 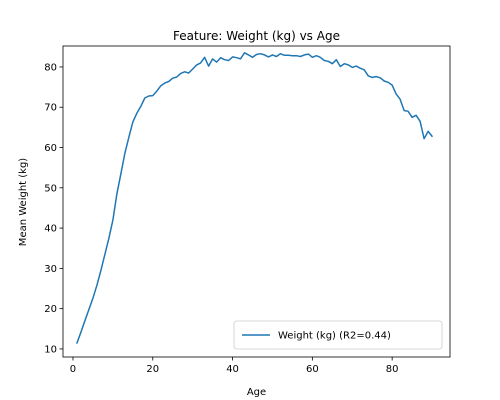 What do you see at coordinates (50, 269) in the screenshot?
I see `y-tick-label: 30` at bounding box center [50, 269].